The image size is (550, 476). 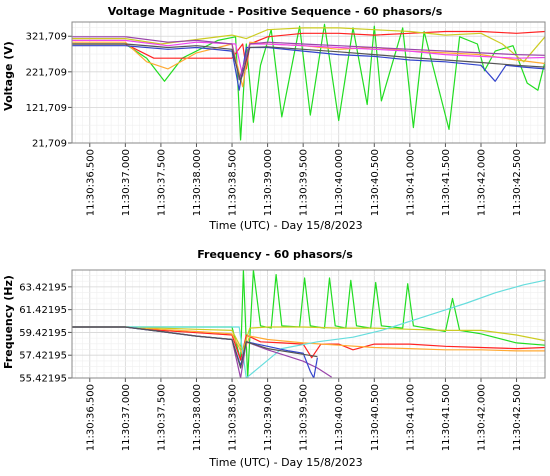 I want to click on voltage-y-tick-label: 21,709, so click(x=49, y=144).